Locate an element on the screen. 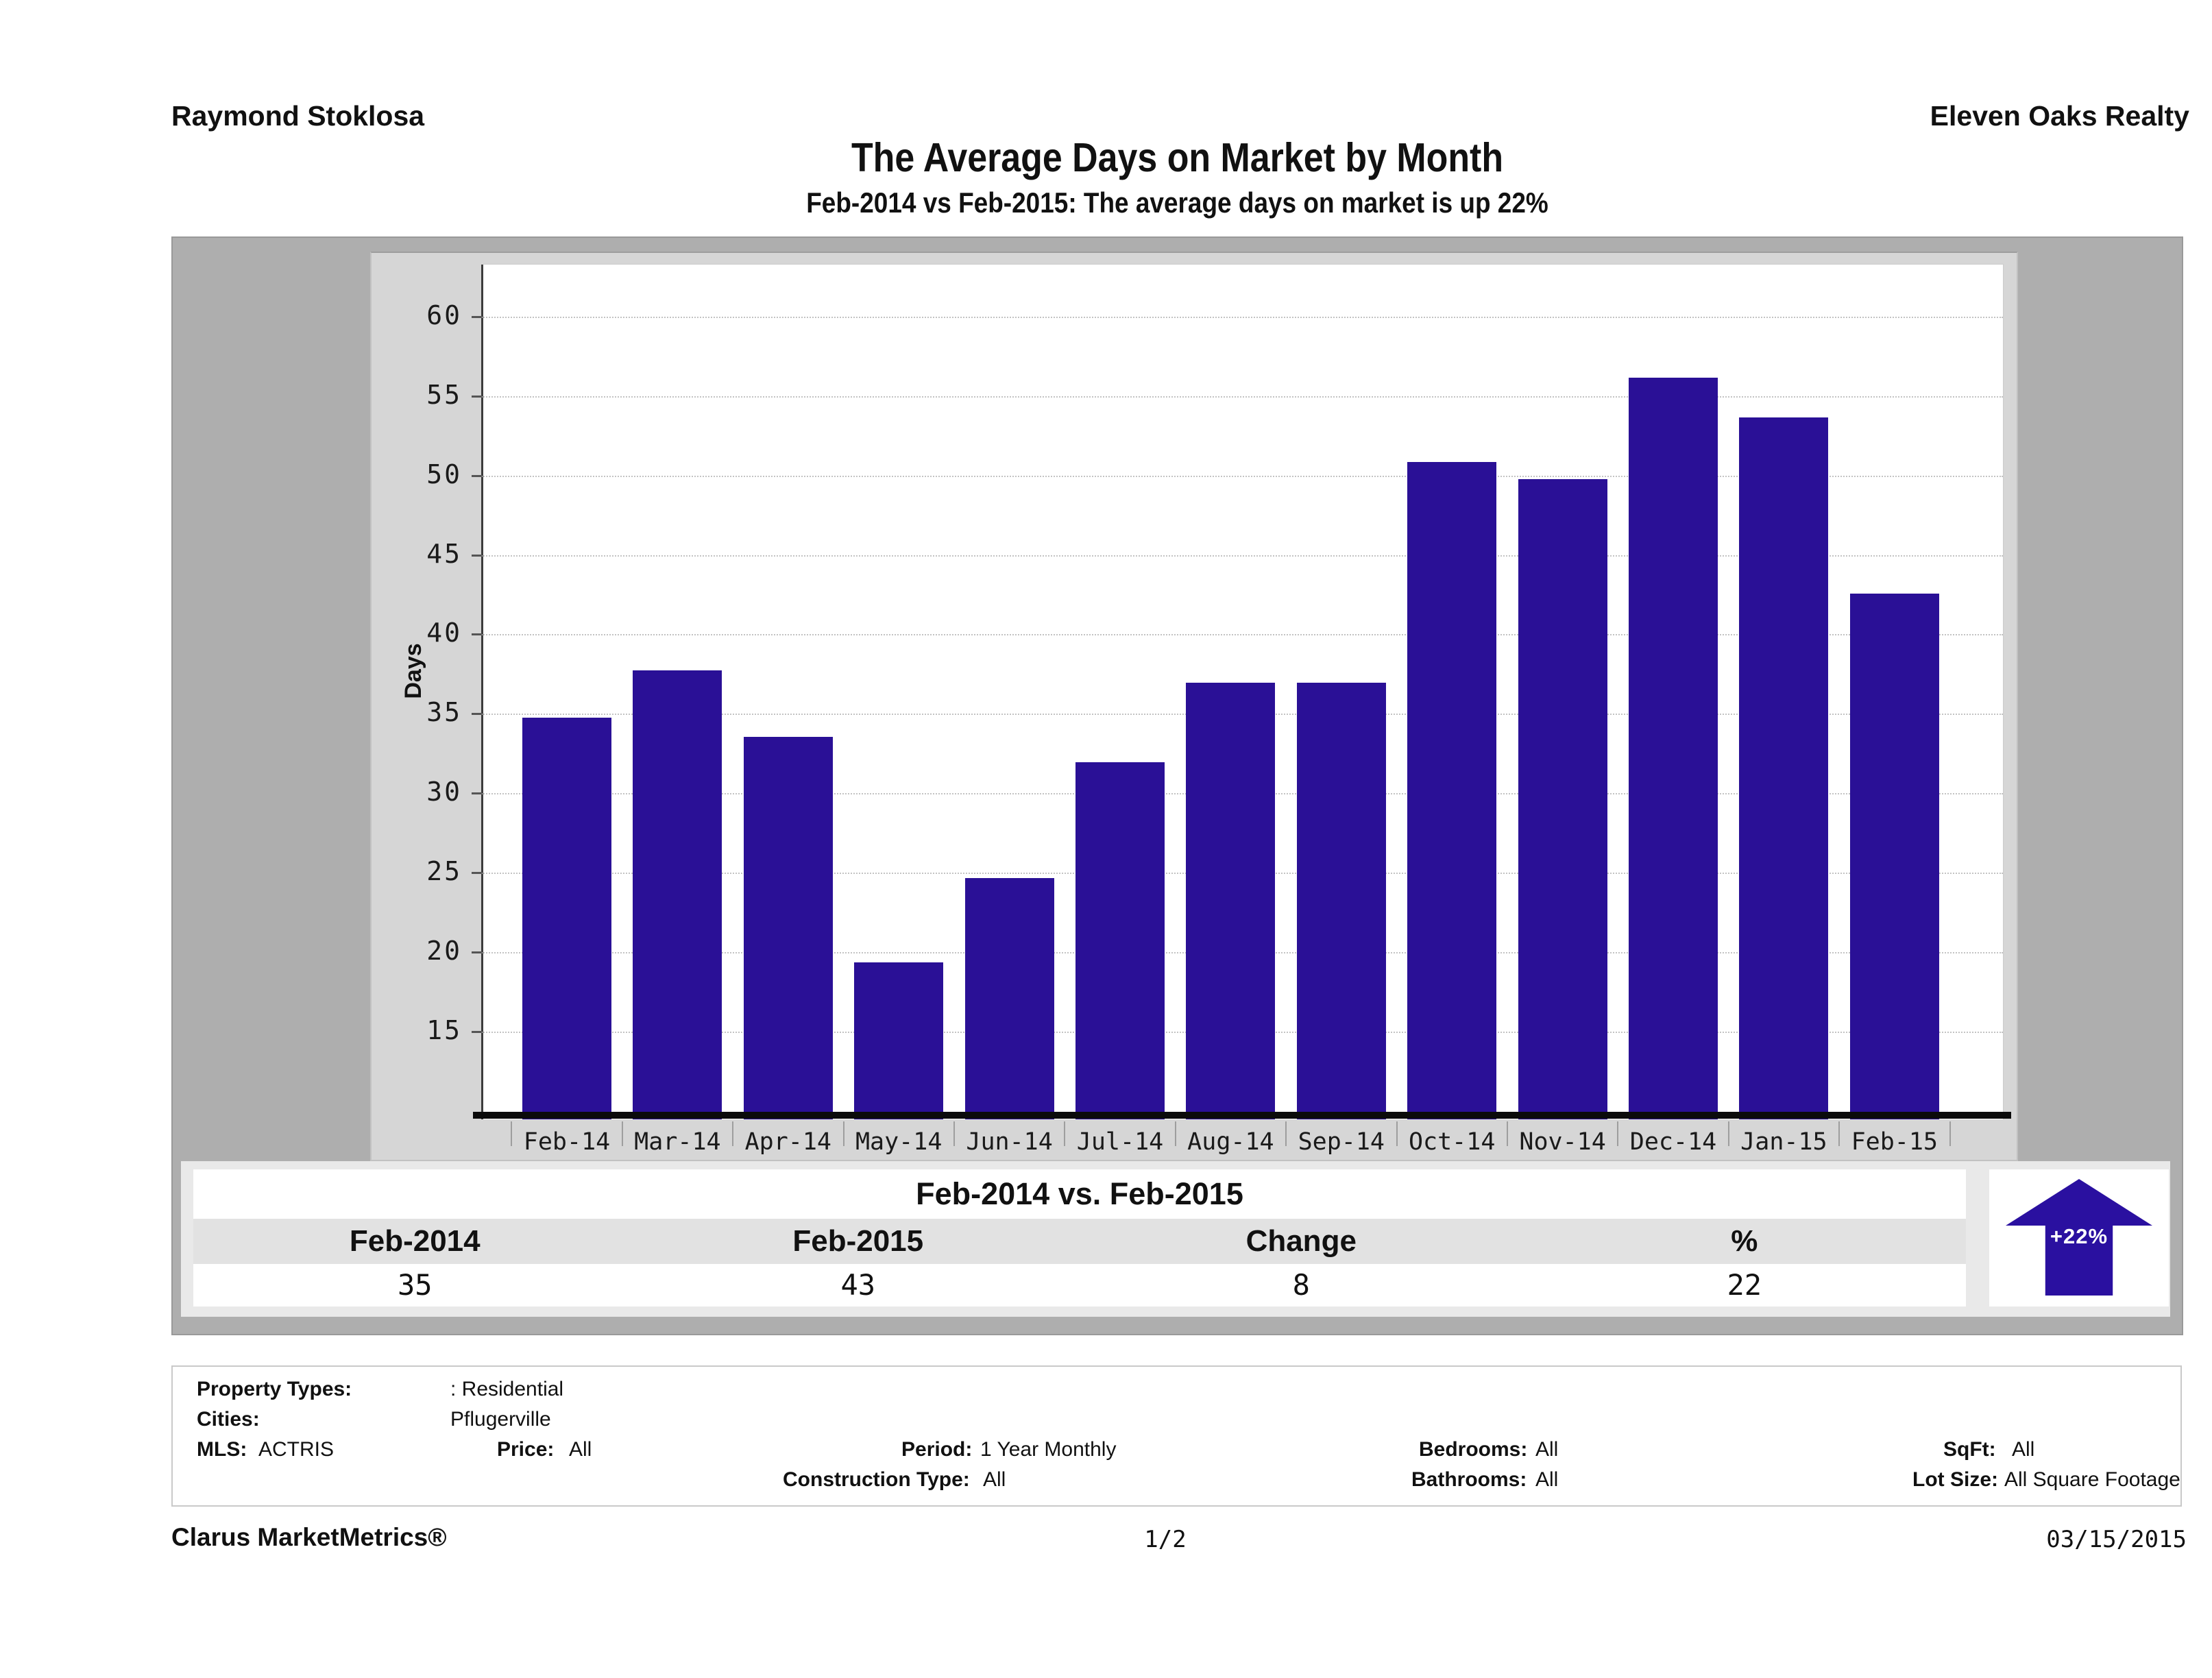 The image size is (2212, 1678). y-axis-tick-label: 20 is located at coordinates (444, 951).